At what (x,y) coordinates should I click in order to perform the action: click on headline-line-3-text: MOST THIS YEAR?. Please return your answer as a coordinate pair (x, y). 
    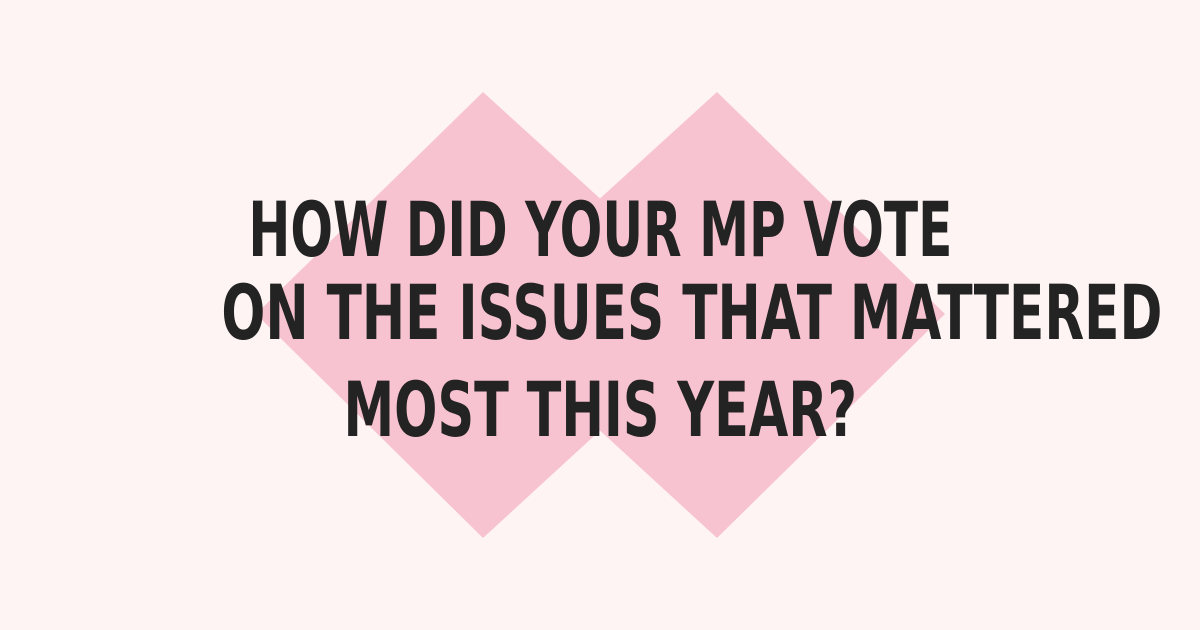
    Looking at the image, I should click on (600, 409).